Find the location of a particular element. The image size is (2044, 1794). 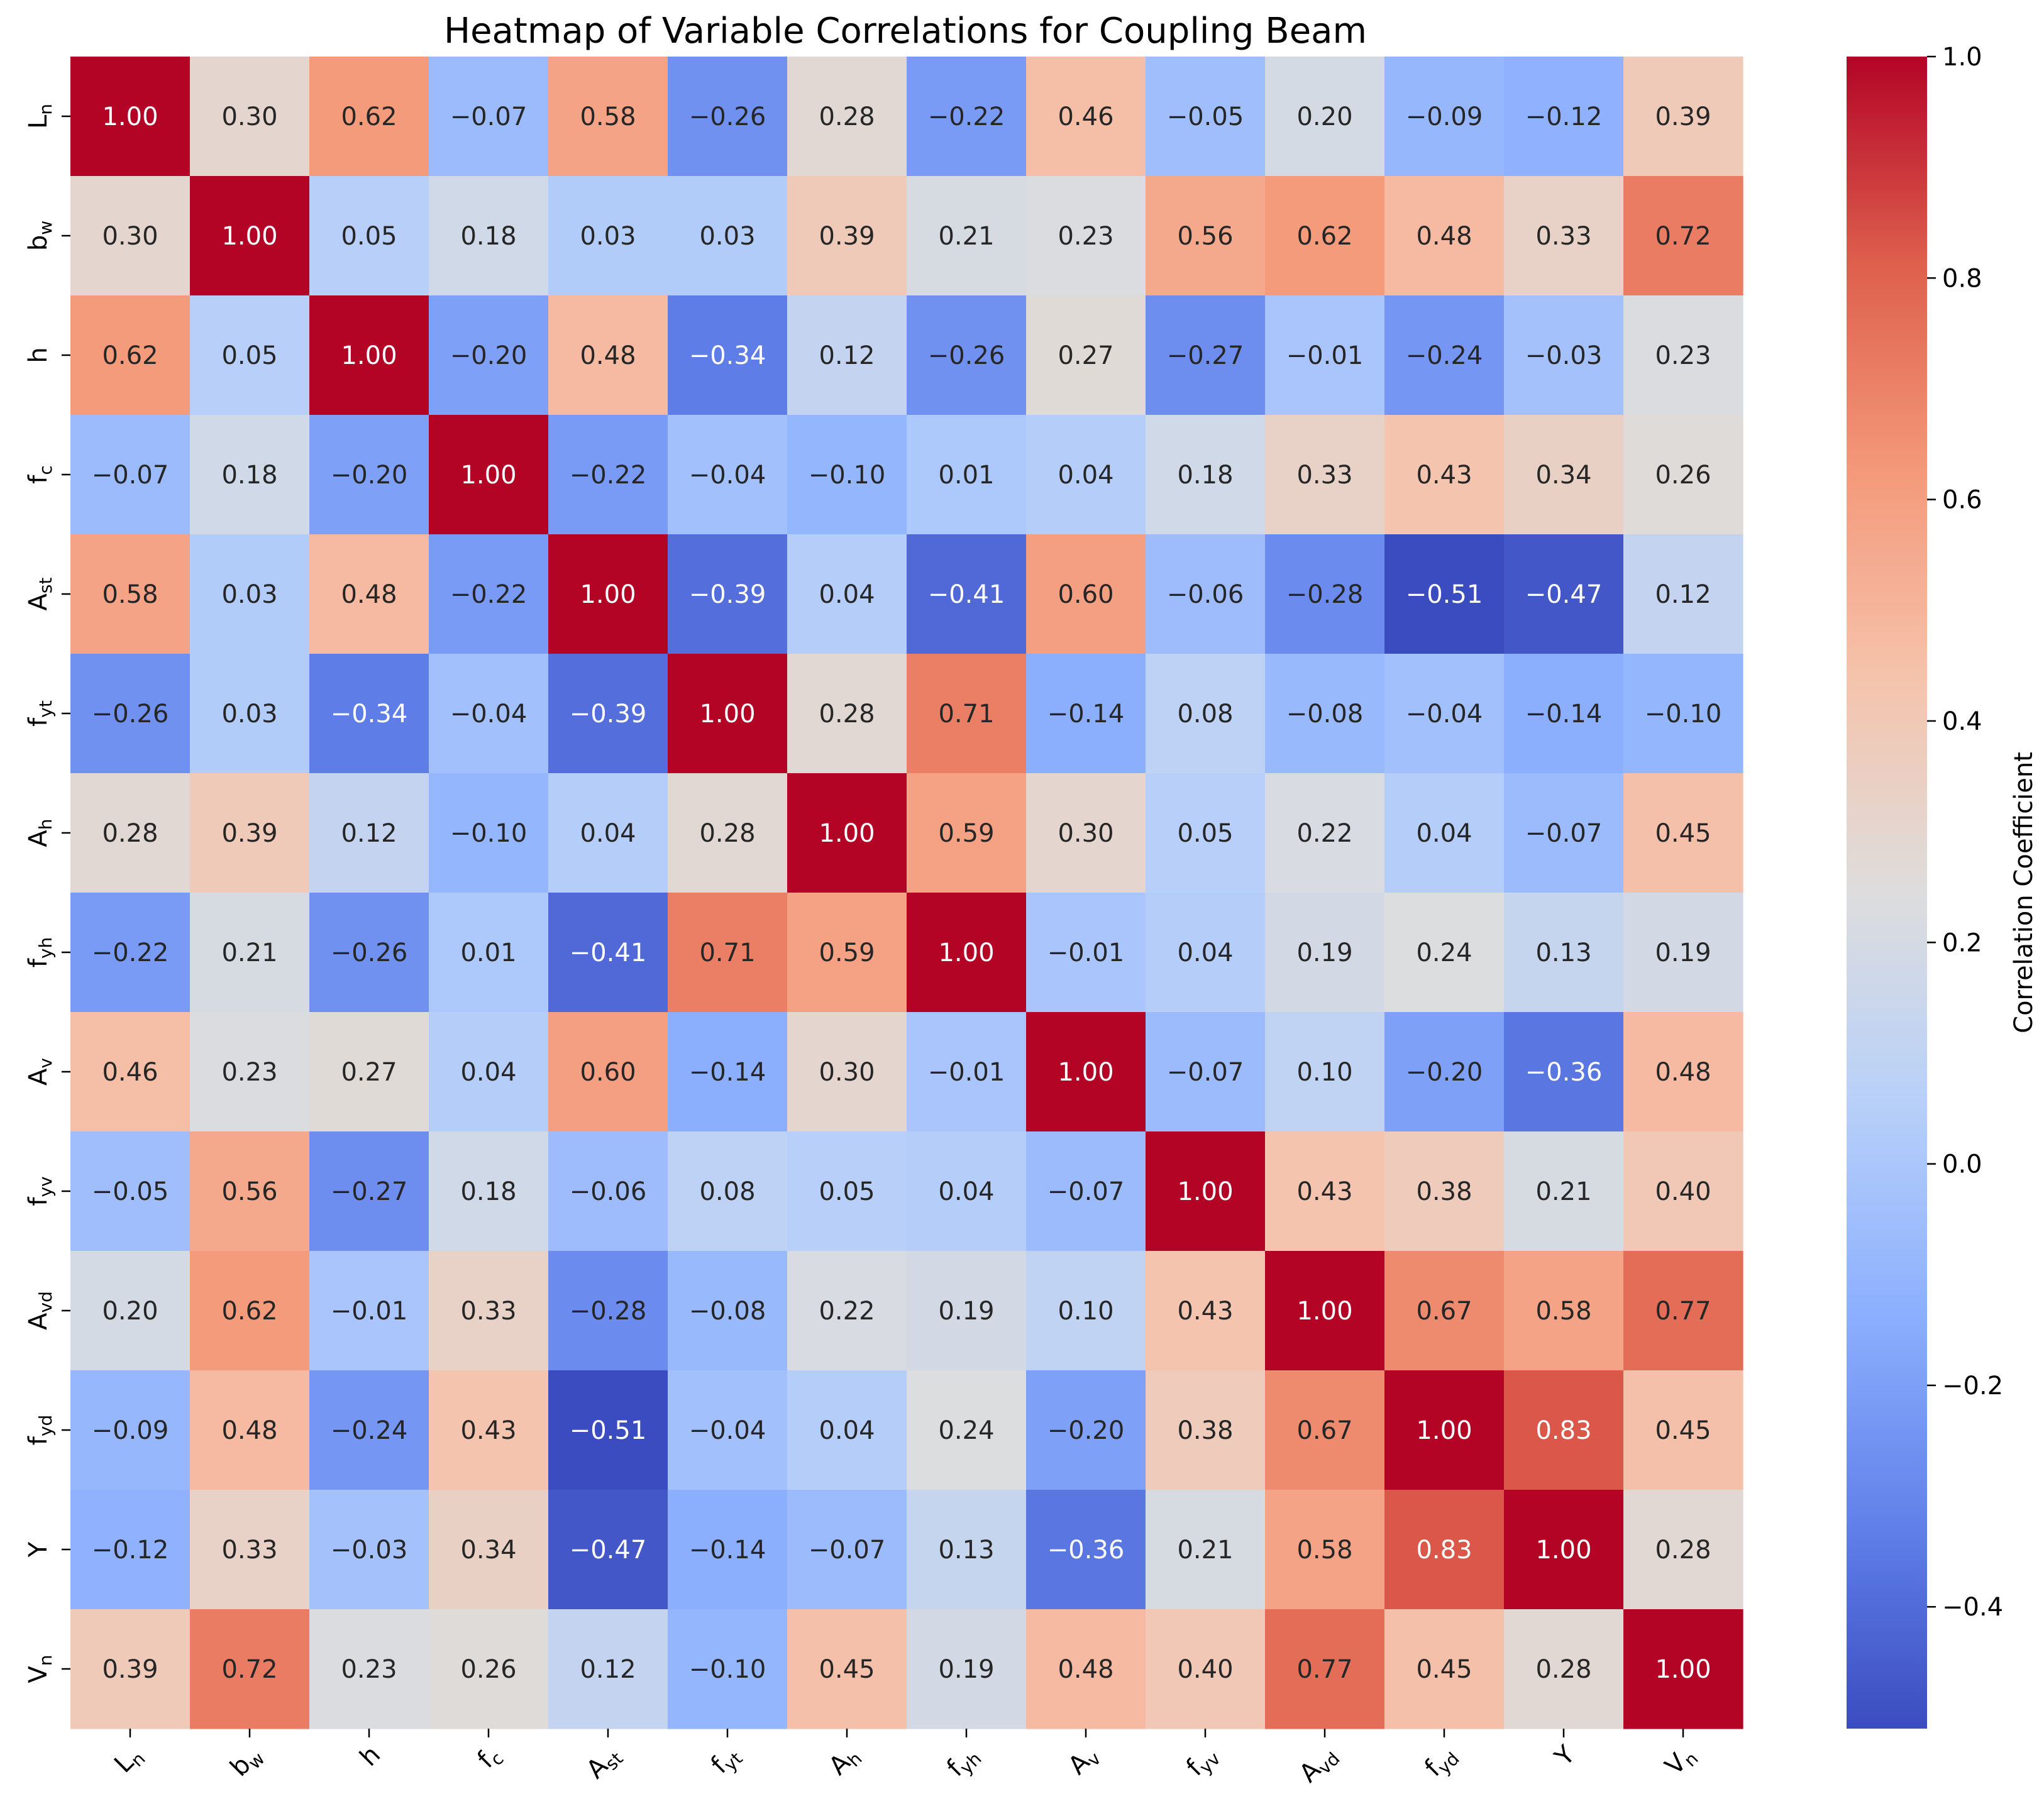

heatmap-cell-av-ast is located at coordinates (608, 1072).